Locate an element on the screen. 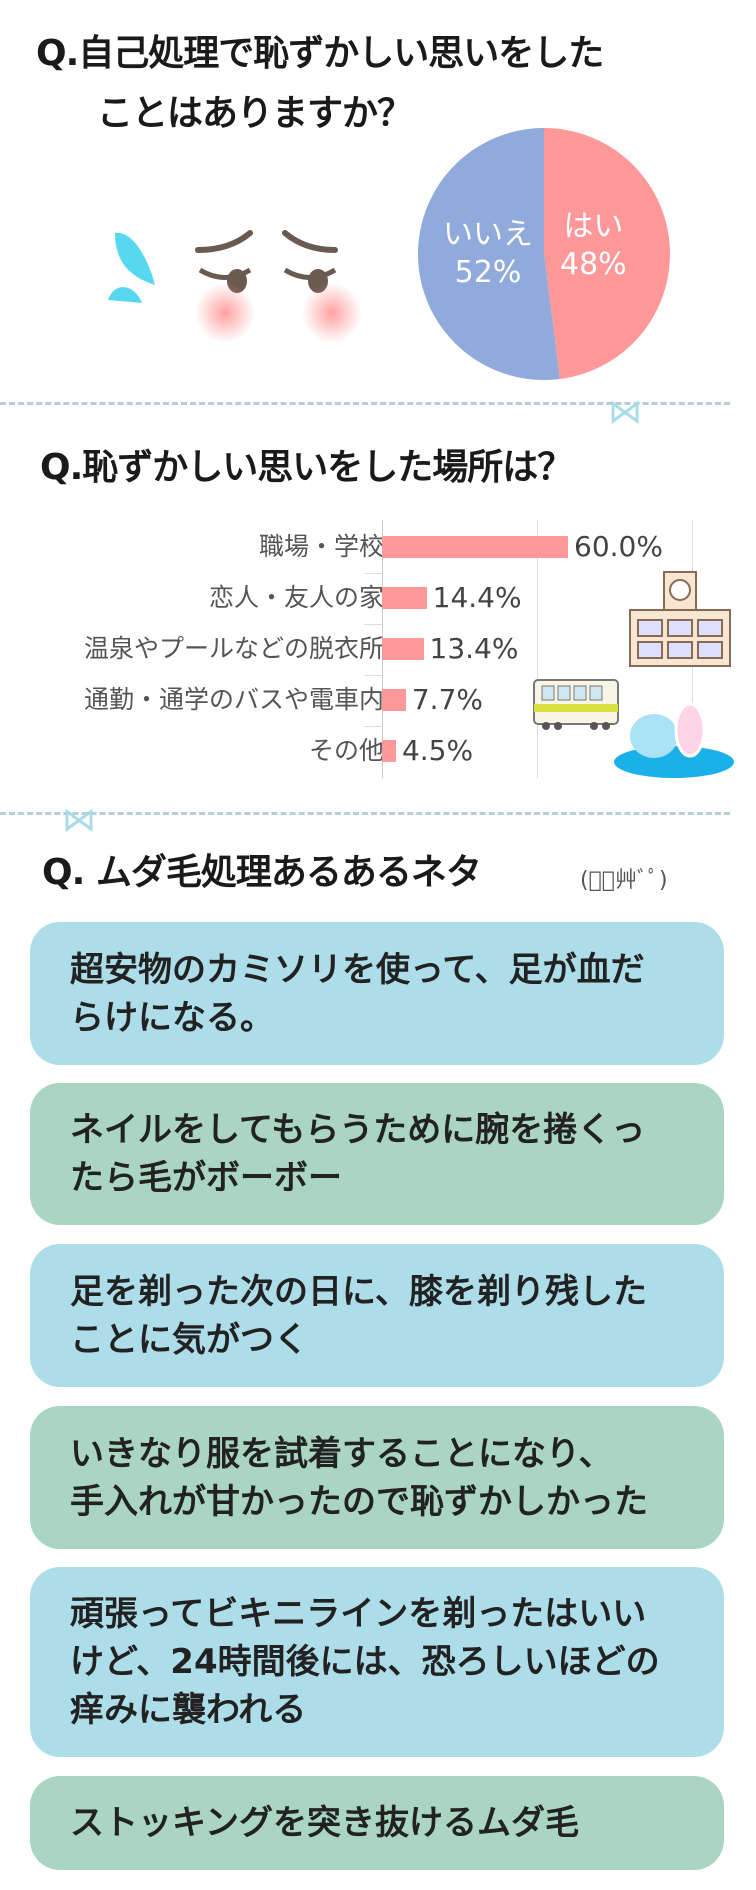 Image resolution: width=756 pixels, height=1890 pixels. pie-label-yes: はい 48% is located at coordinates (593, 245).